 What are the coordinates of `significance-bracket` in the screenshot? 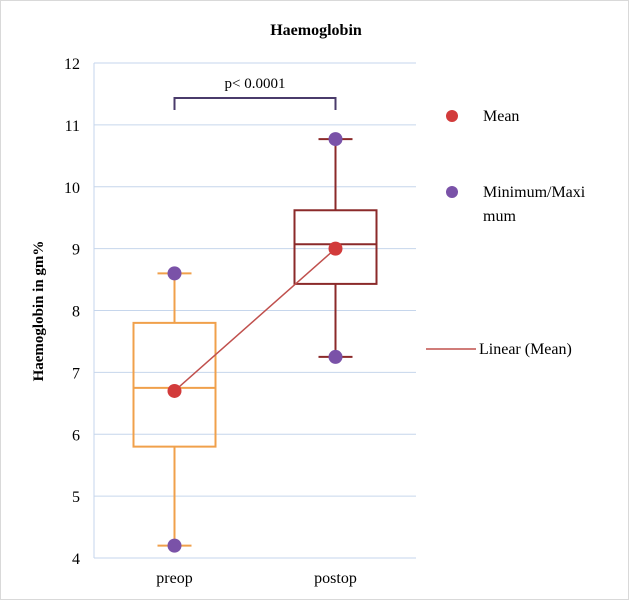 It's located at (255, 103).